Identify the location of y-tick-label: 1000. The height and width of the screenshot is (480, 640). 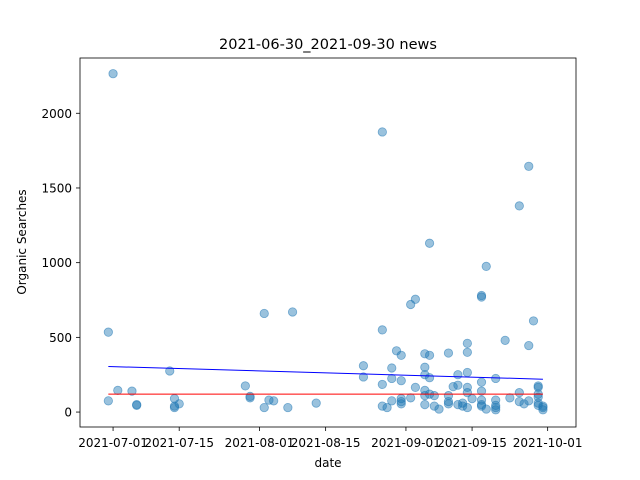
(56, 263).